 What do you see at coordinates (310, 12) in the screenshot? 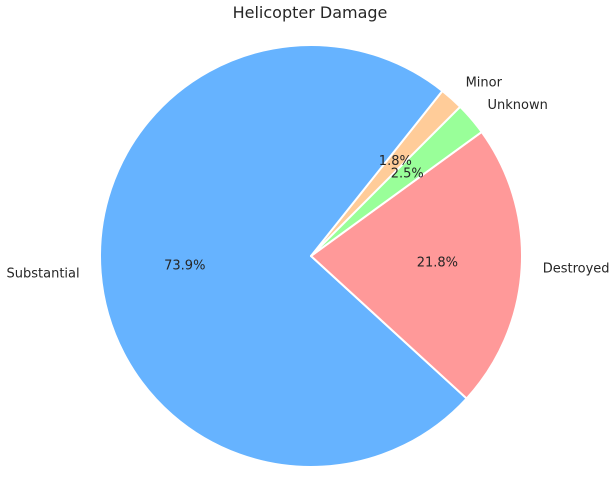
I see `chart-title: Helicopter Damage` at bounding box center [310, 12].